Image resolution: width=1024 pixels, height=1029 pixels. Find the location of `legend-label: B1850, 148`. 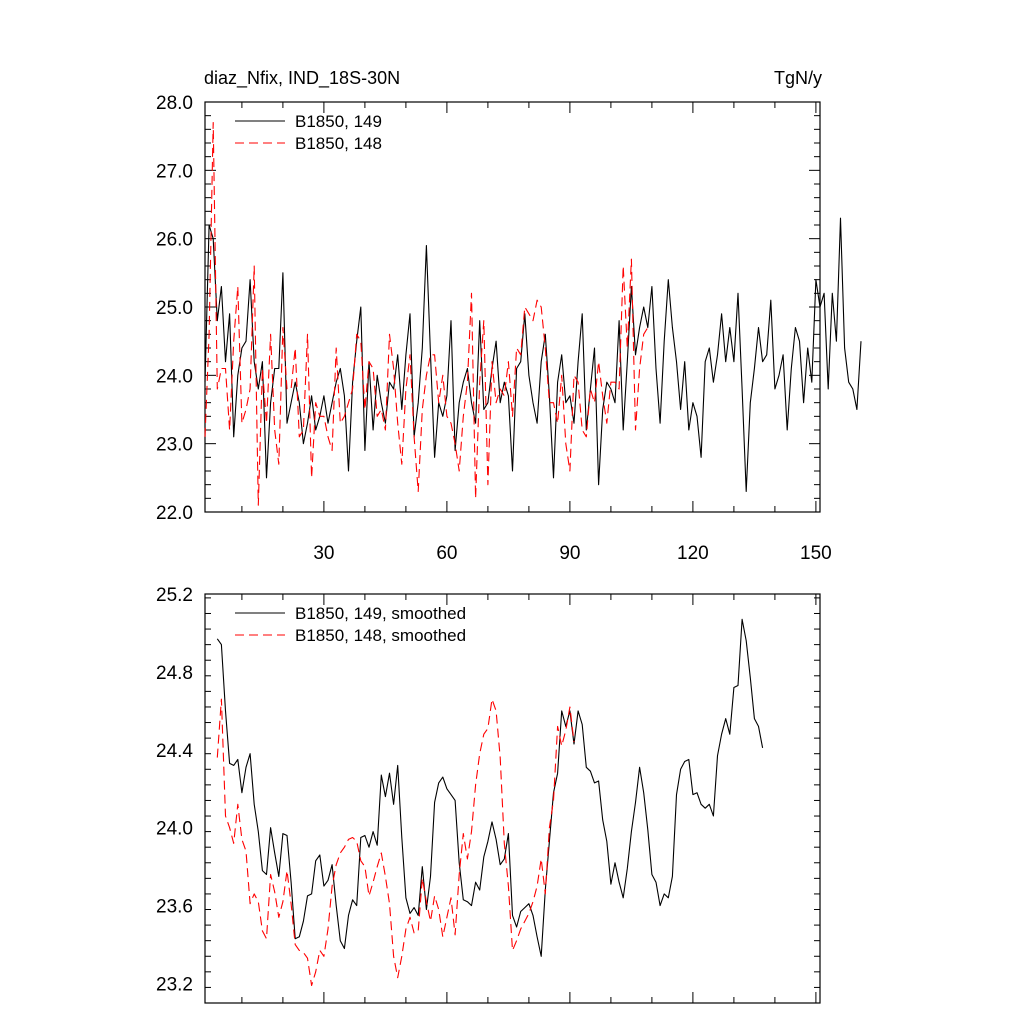

legend-label: B1850, 148 is located at coordinates (338, 143).